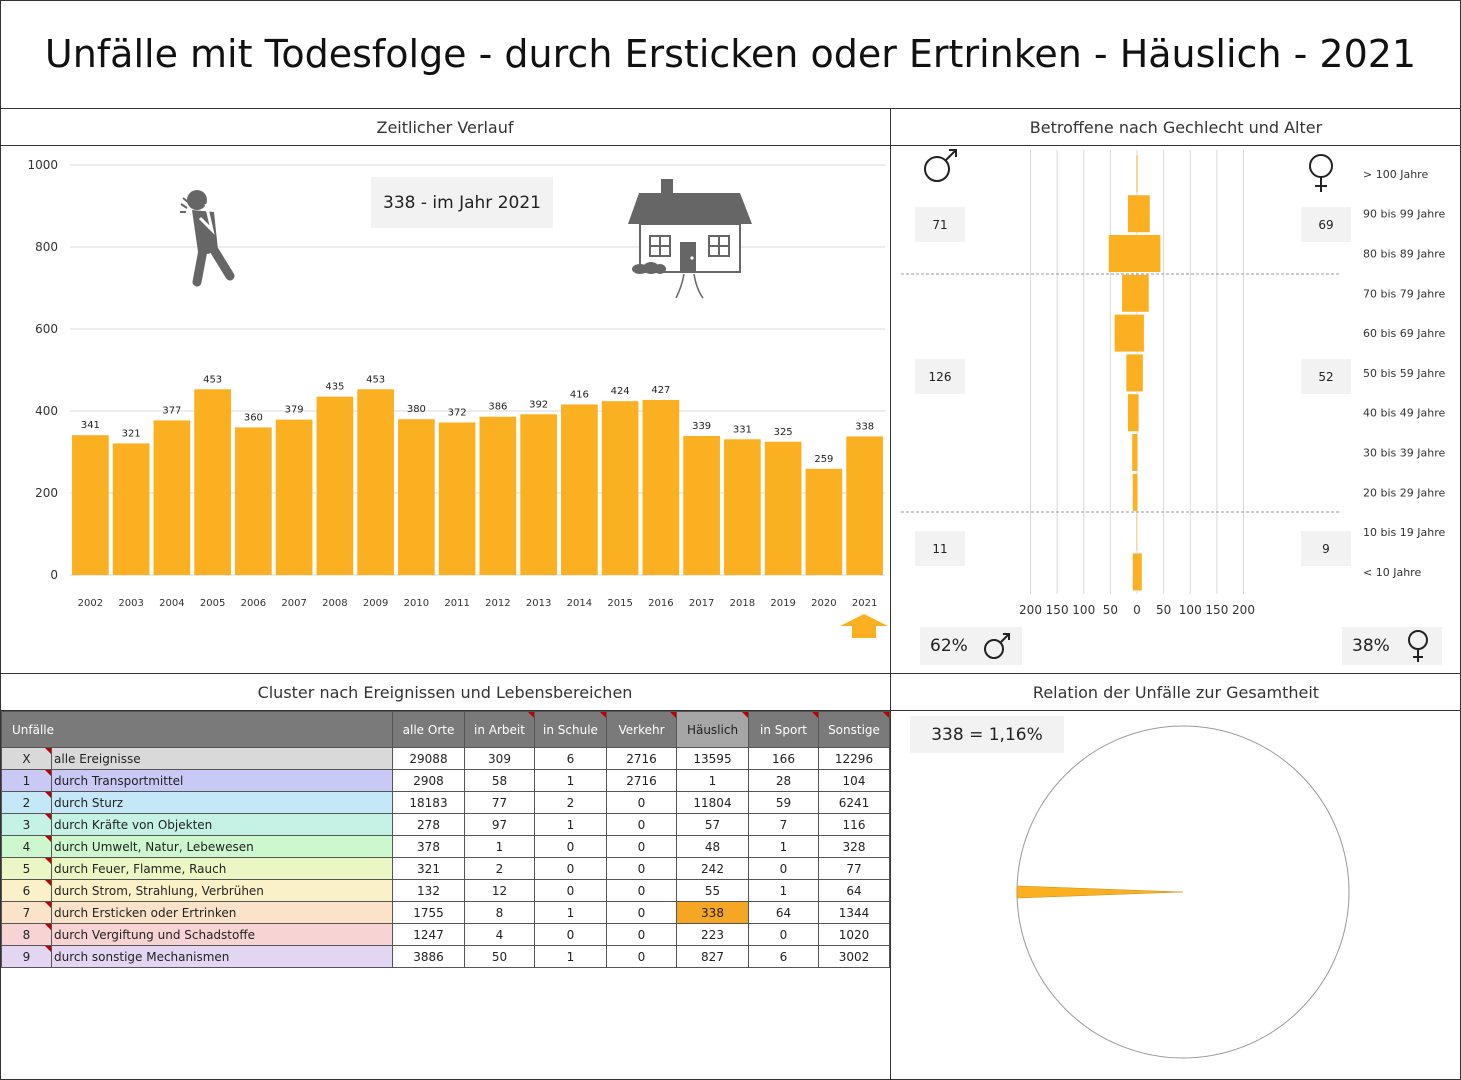 The image size is (1461, 1080). Describe the element at coordinates (445, 824) in the screenshot. I see `table-row: 3 durch Kräfte von Objekten 278 97 1 0 57 7 116` at that location.